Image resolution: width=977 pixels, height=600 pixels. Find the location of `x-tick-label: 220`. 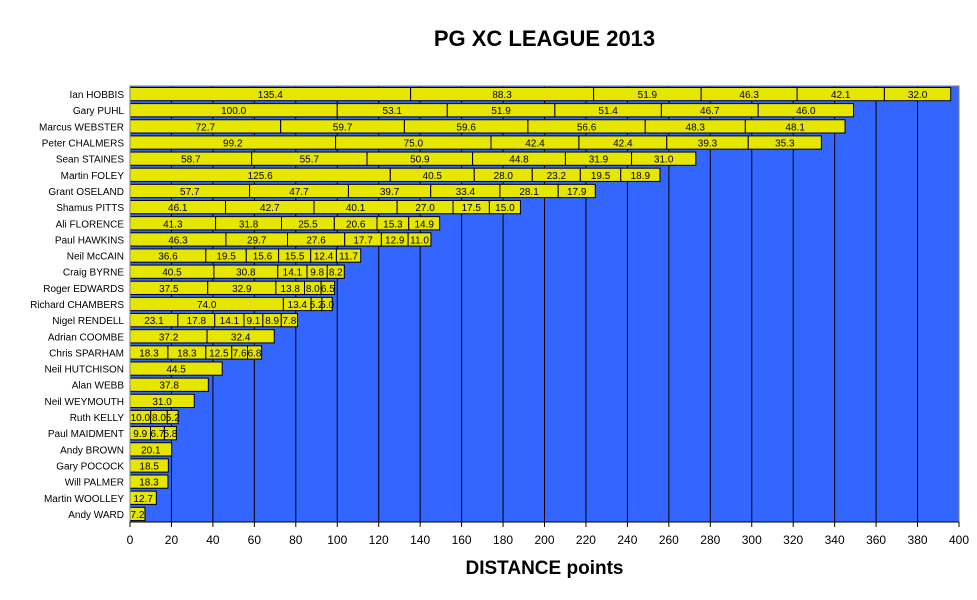

x-tick-label: 220 is located at coordinates (586, 540).